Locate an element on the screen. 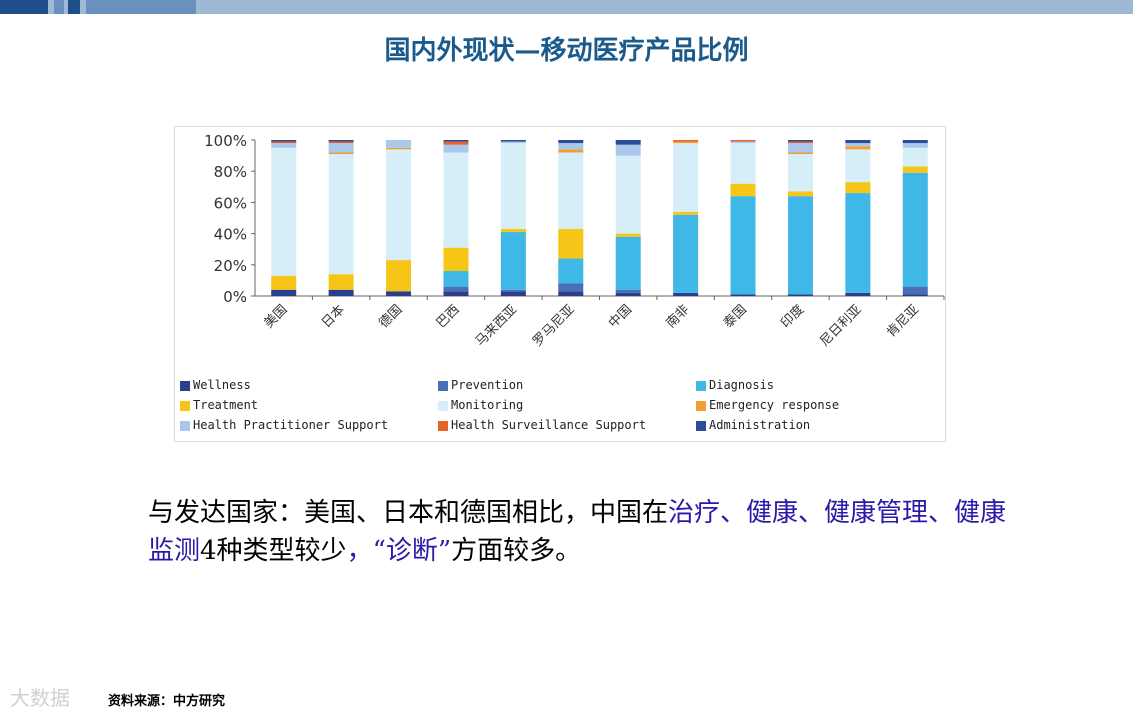 Image resolution: width=1133 pixels, height=720 pixels. legend-label: Health Surveillance Support is located at coordinates (549, 425).